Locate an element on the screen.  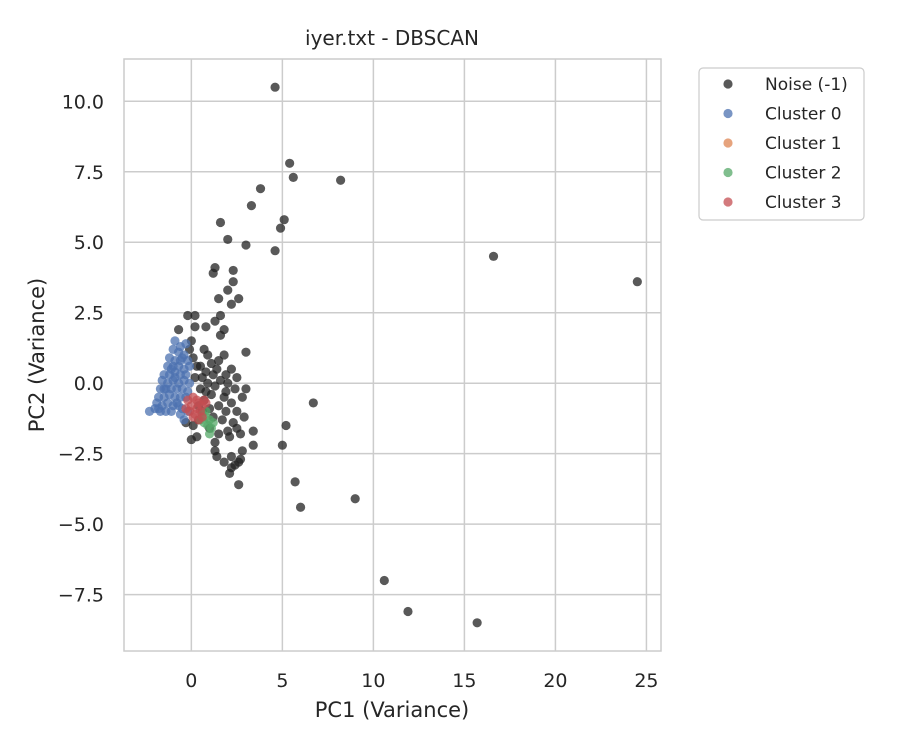
y-tick-label: −5.0 is located at coordinates (81, 525).